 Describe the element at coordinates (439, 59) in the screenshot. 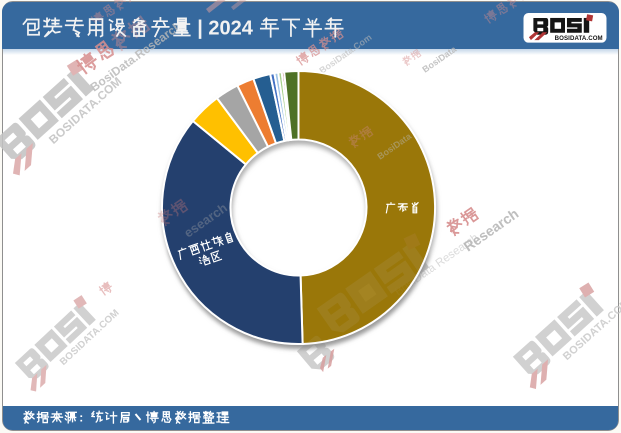

I see `svg-text: BosiData` at that location.